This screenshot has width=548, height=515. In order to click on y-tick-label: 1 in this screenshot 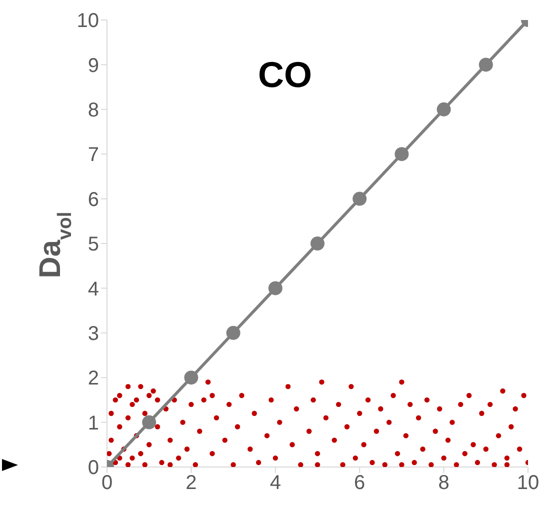, I will do `click(93, 423)`.